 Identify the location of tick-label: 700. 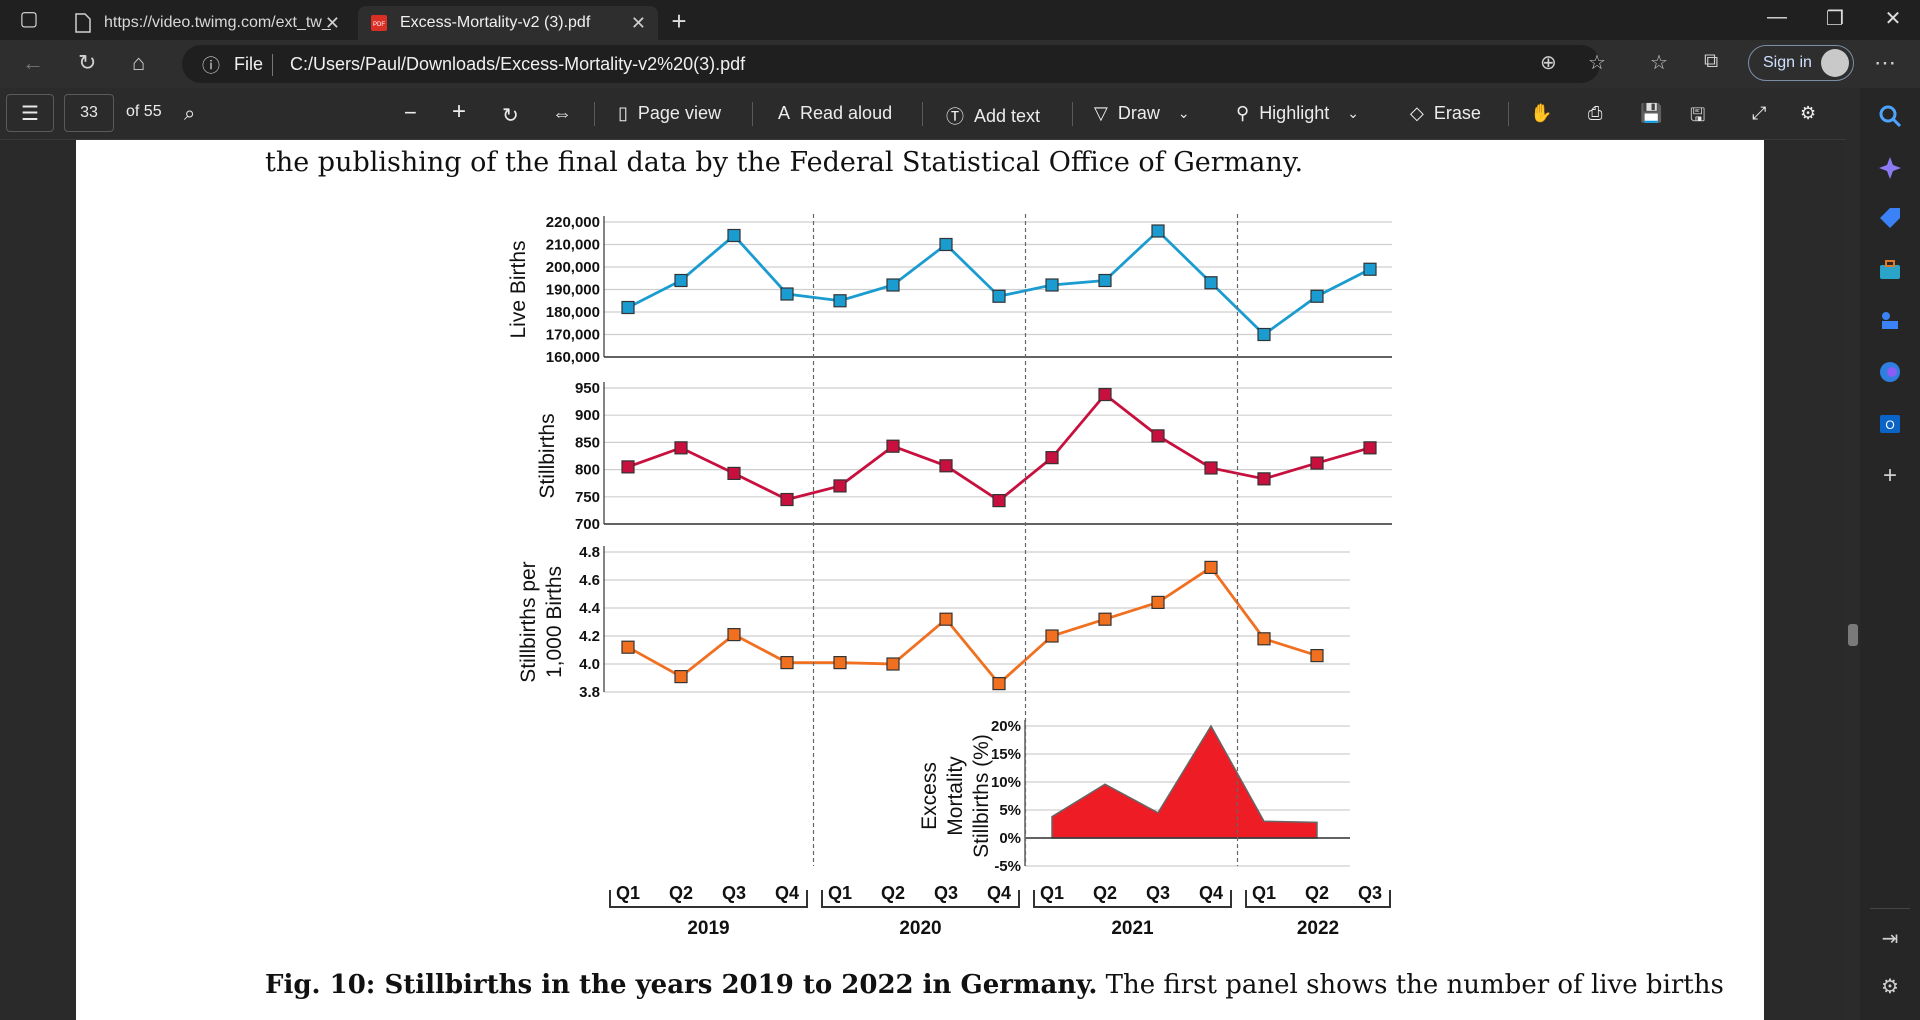
(587, 524).